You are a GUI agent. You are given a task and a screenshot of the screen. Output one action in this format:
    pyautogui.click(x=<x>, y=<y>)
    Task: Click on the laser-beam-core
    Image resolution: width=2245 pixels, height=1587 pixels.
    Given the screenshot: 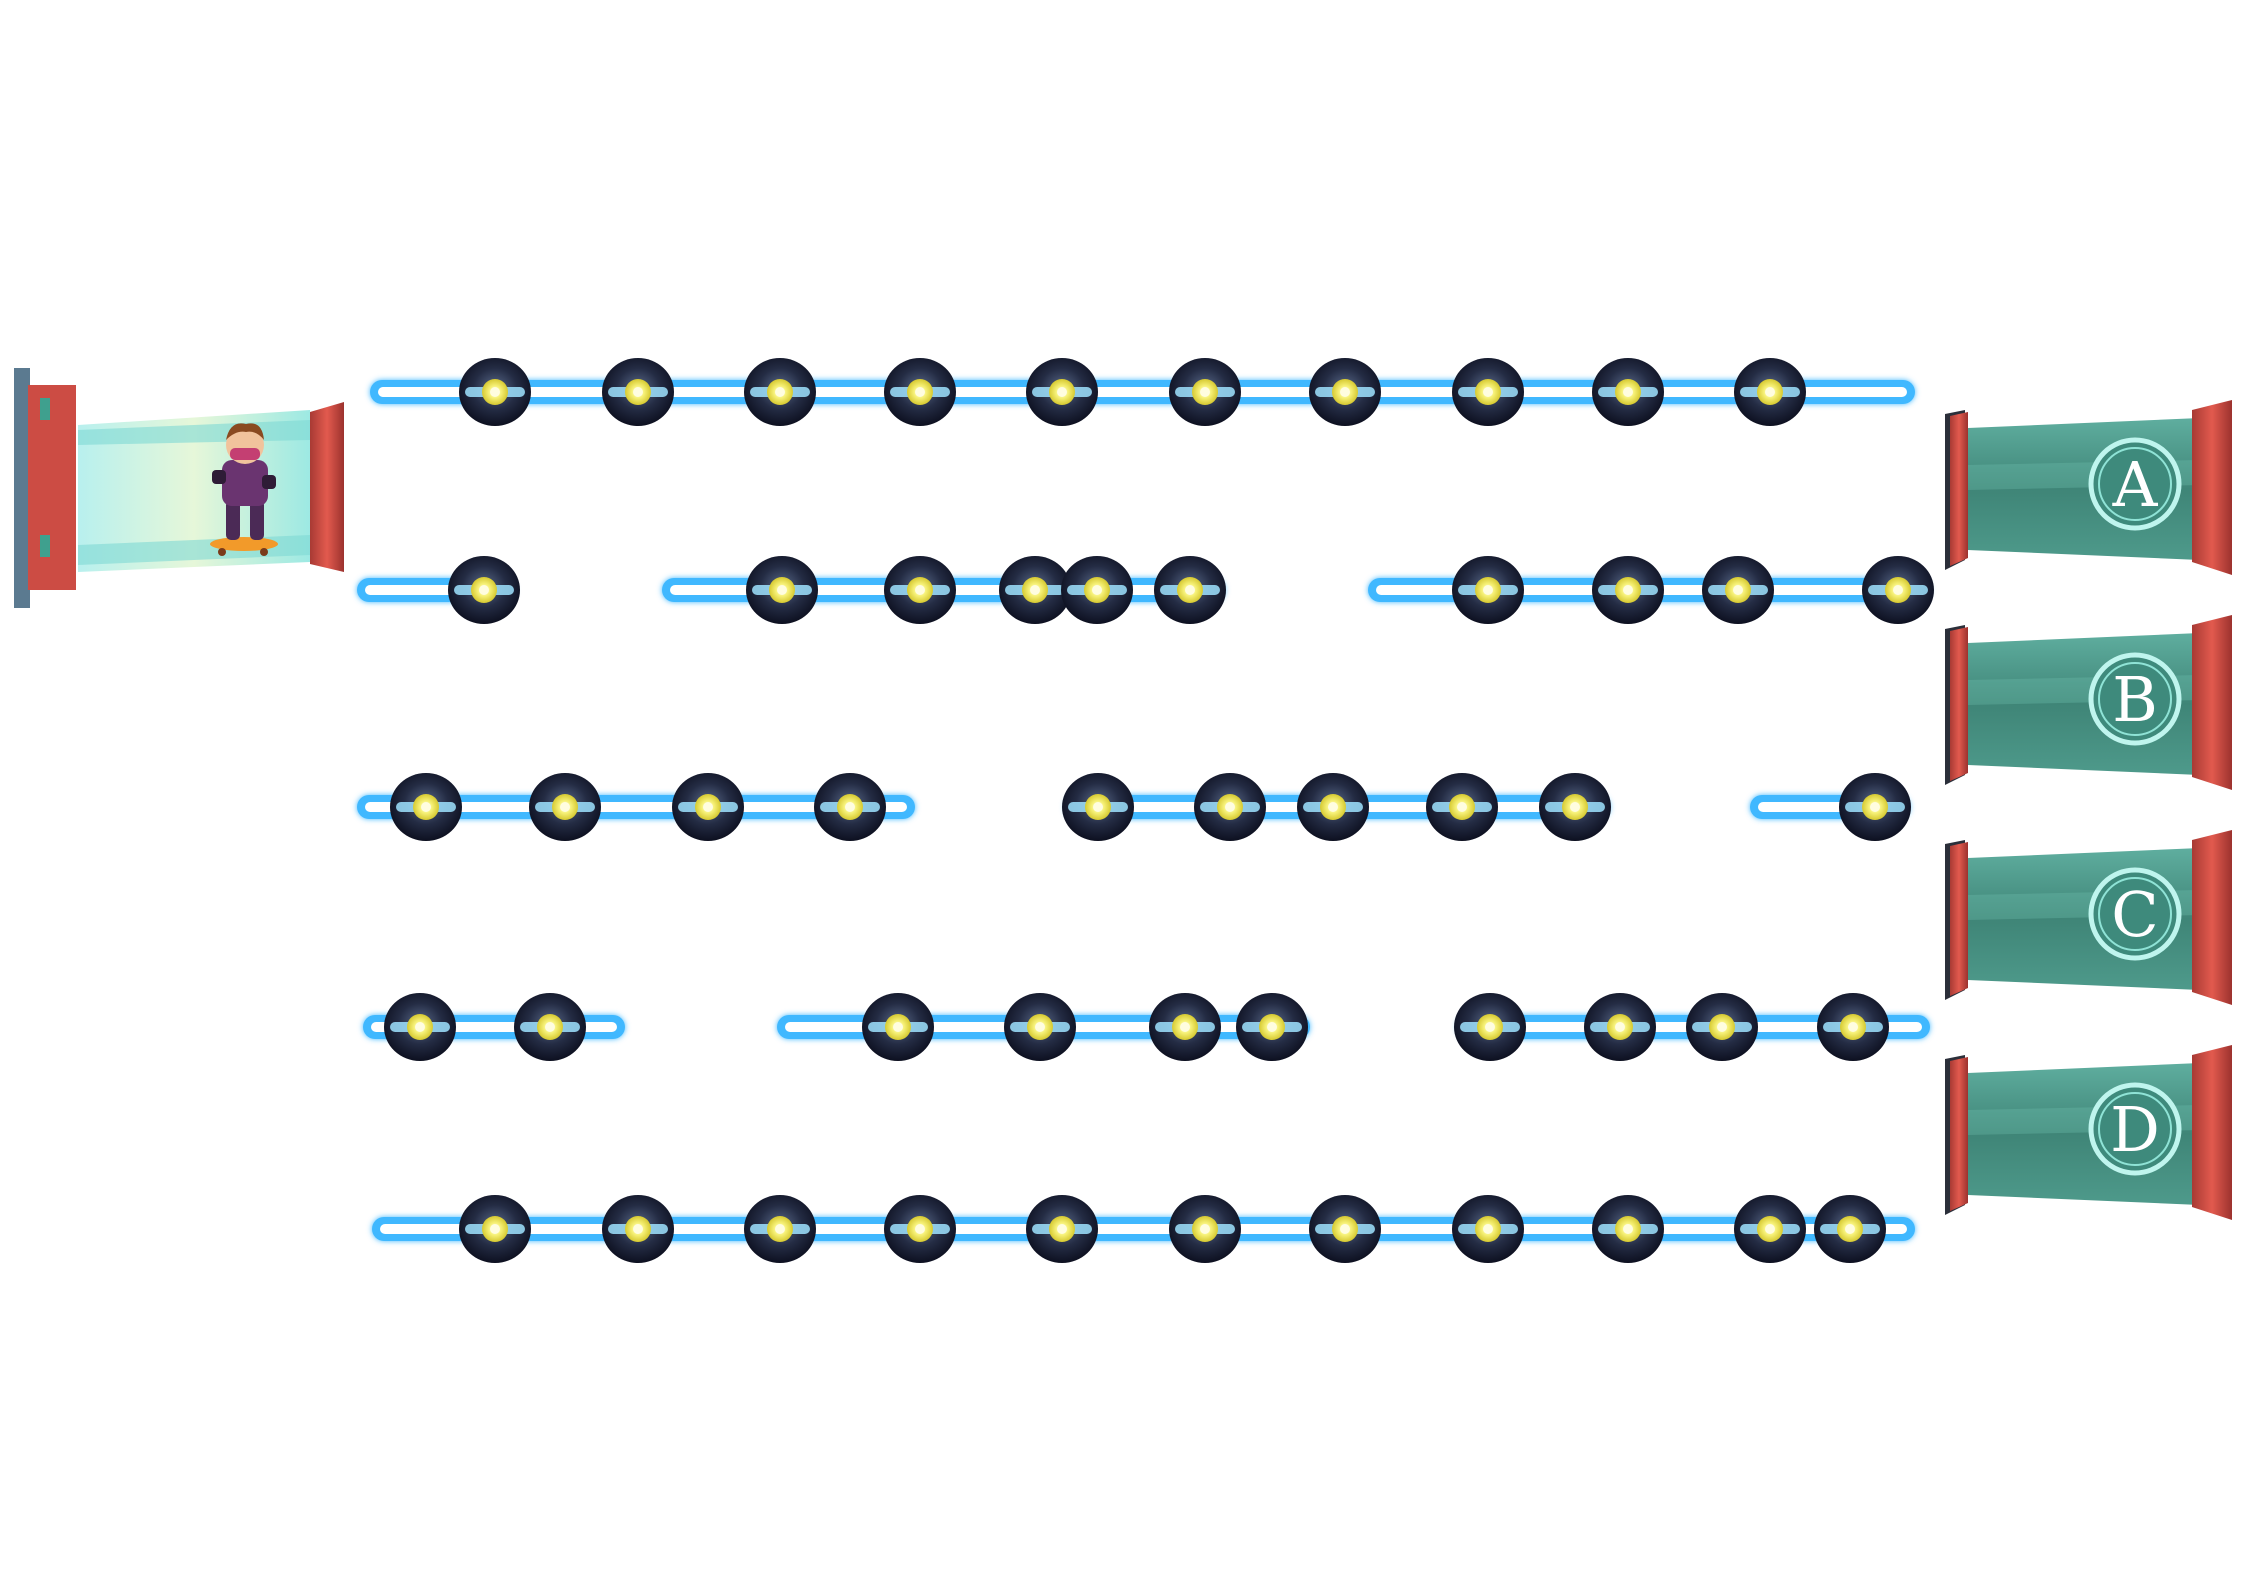 What is the action you would take?
    pyautogui.click(x=636, y=807)
    